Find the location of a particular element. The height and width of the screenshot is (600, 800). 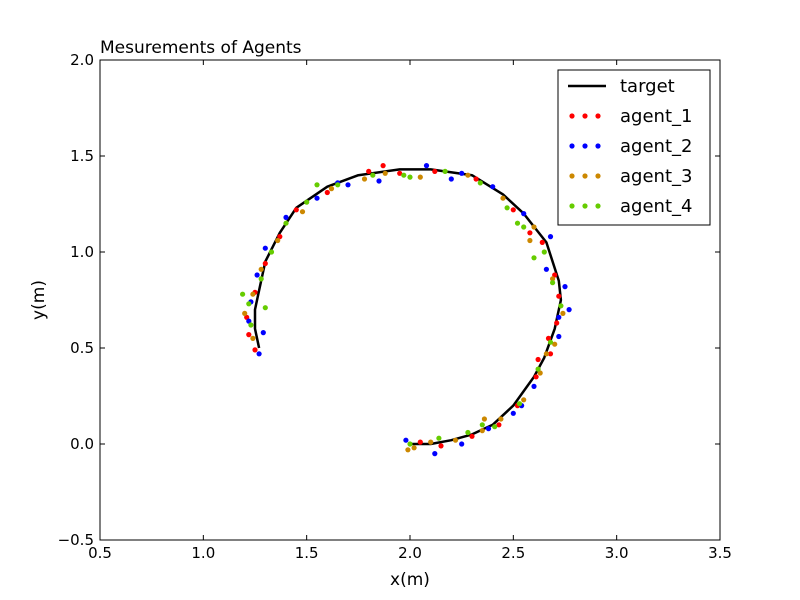

legend-label: agent_3 is located at coordinates (656, 176).